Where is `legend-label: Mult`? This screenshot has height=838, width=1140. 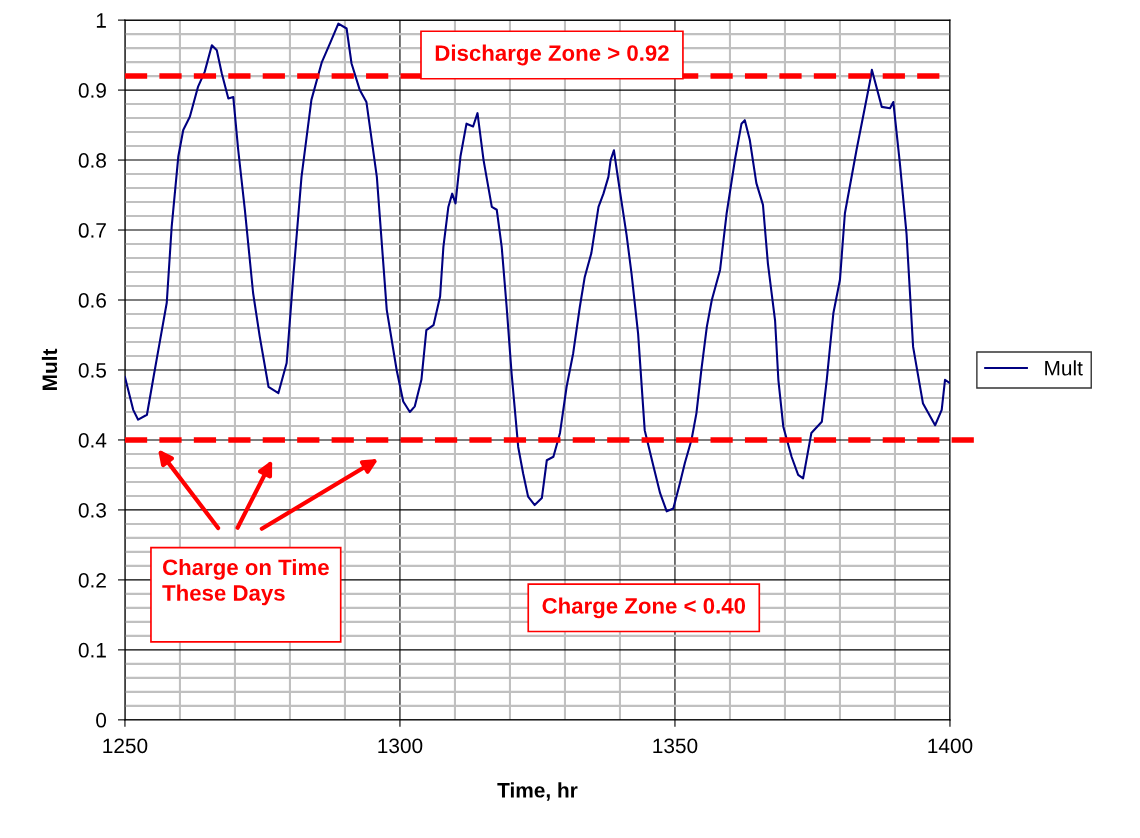
legend-label: Mult is located at coordinates (1064, 368).